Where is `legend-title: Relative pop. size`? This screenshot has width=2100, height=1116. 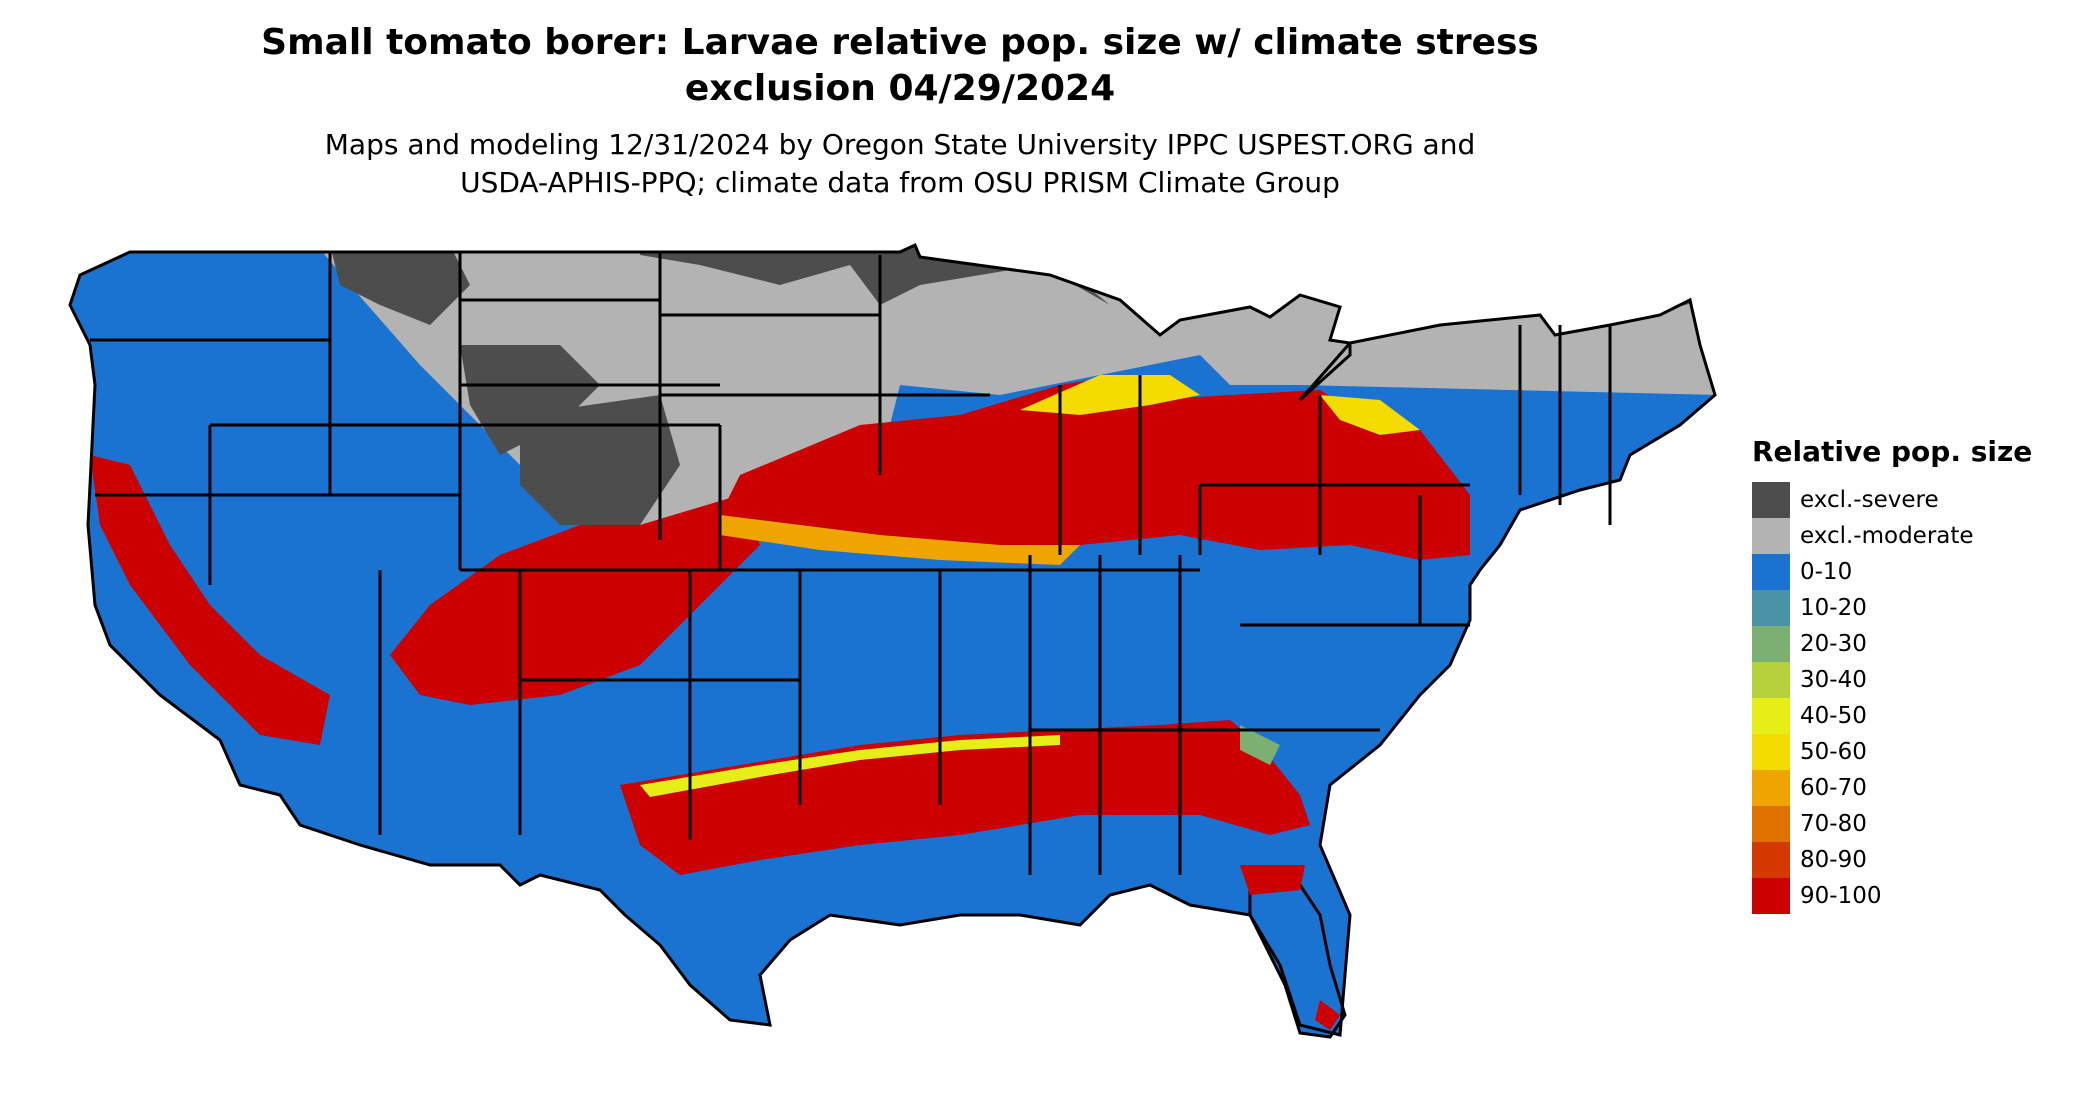 legend-title: Relative pop. size is located at coordinates (1892, 451).